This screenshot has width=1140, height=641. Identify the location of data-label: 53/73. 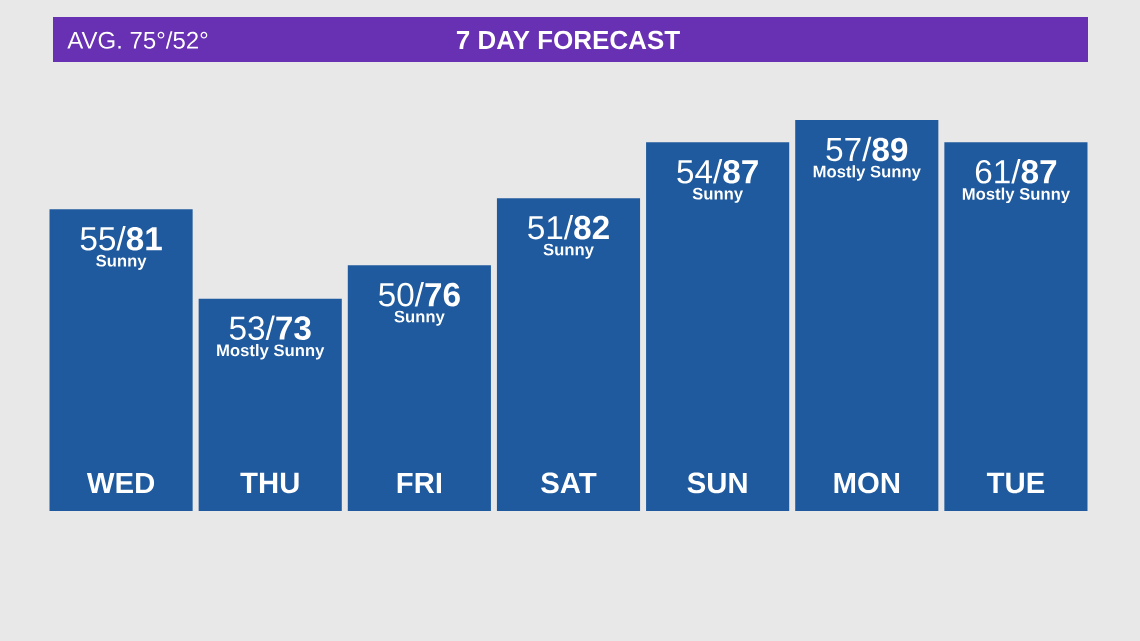
(270, 327).